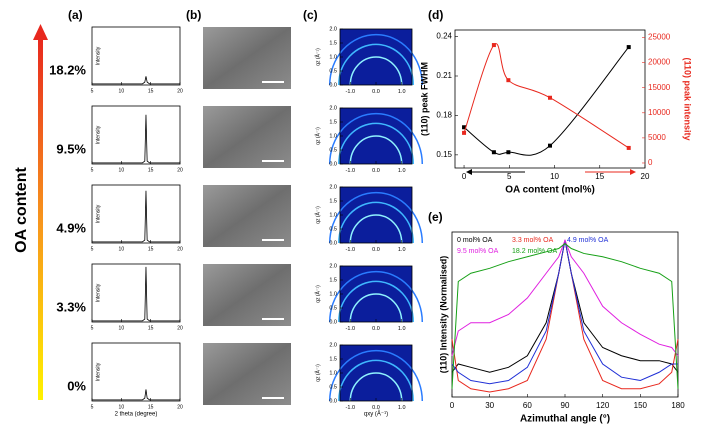  I want to click on legend-entry: 0 mol% OA, so click(475, 240).